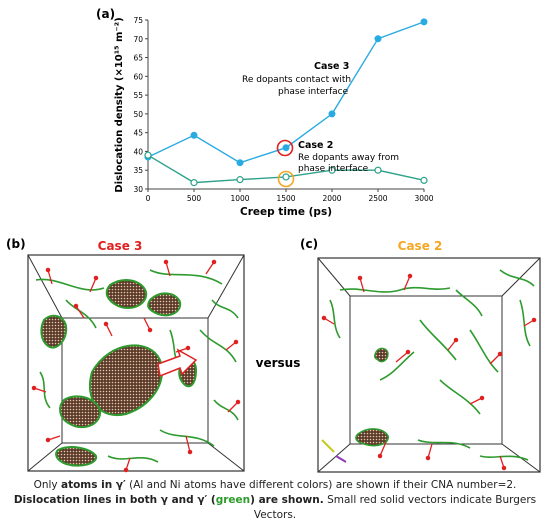  I want to click on x-axis-label: Creep time (ps), so click(286, 212).